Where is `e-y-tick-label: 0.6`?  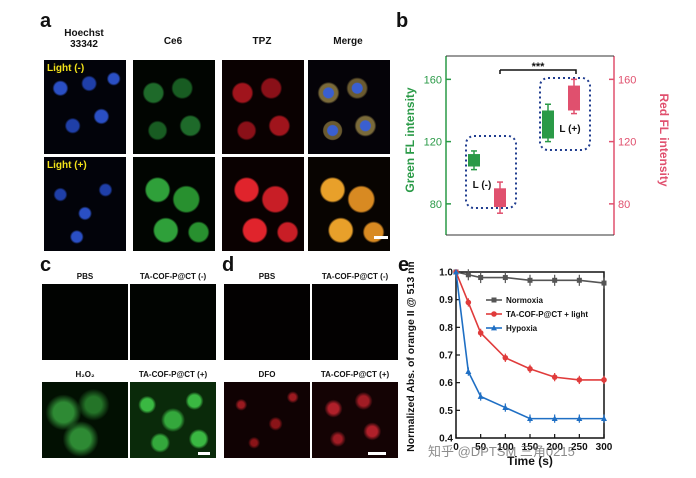 e-y-tick-label: 0.6 is located at coordinates (446, 383).